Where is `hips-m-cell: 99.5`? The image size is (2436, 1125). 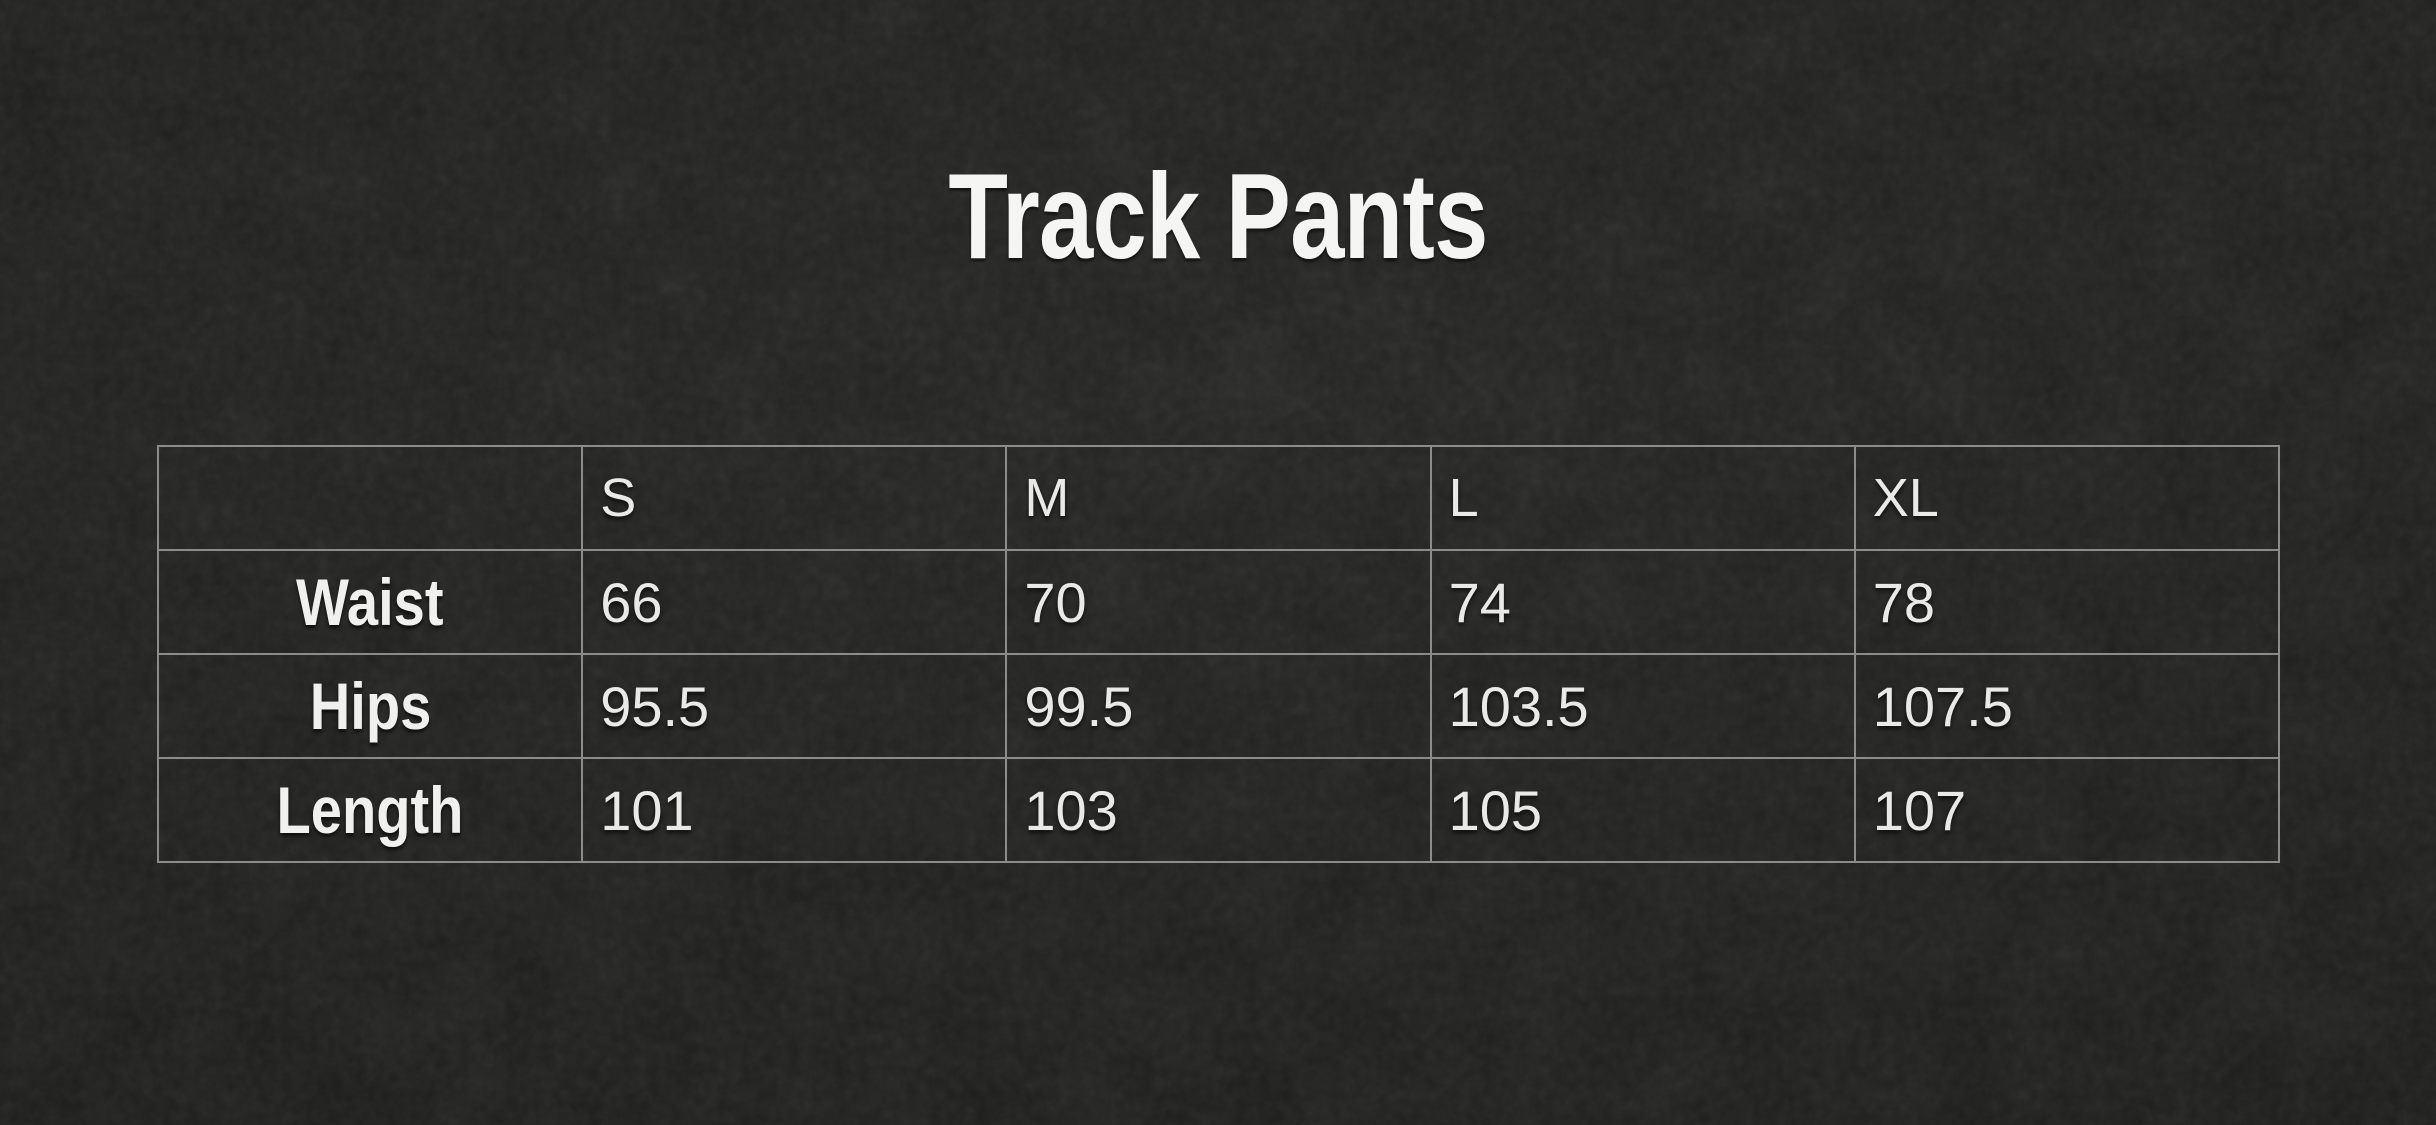 hips-m-cell: 99.5 is located at coordinates (1218, 706).